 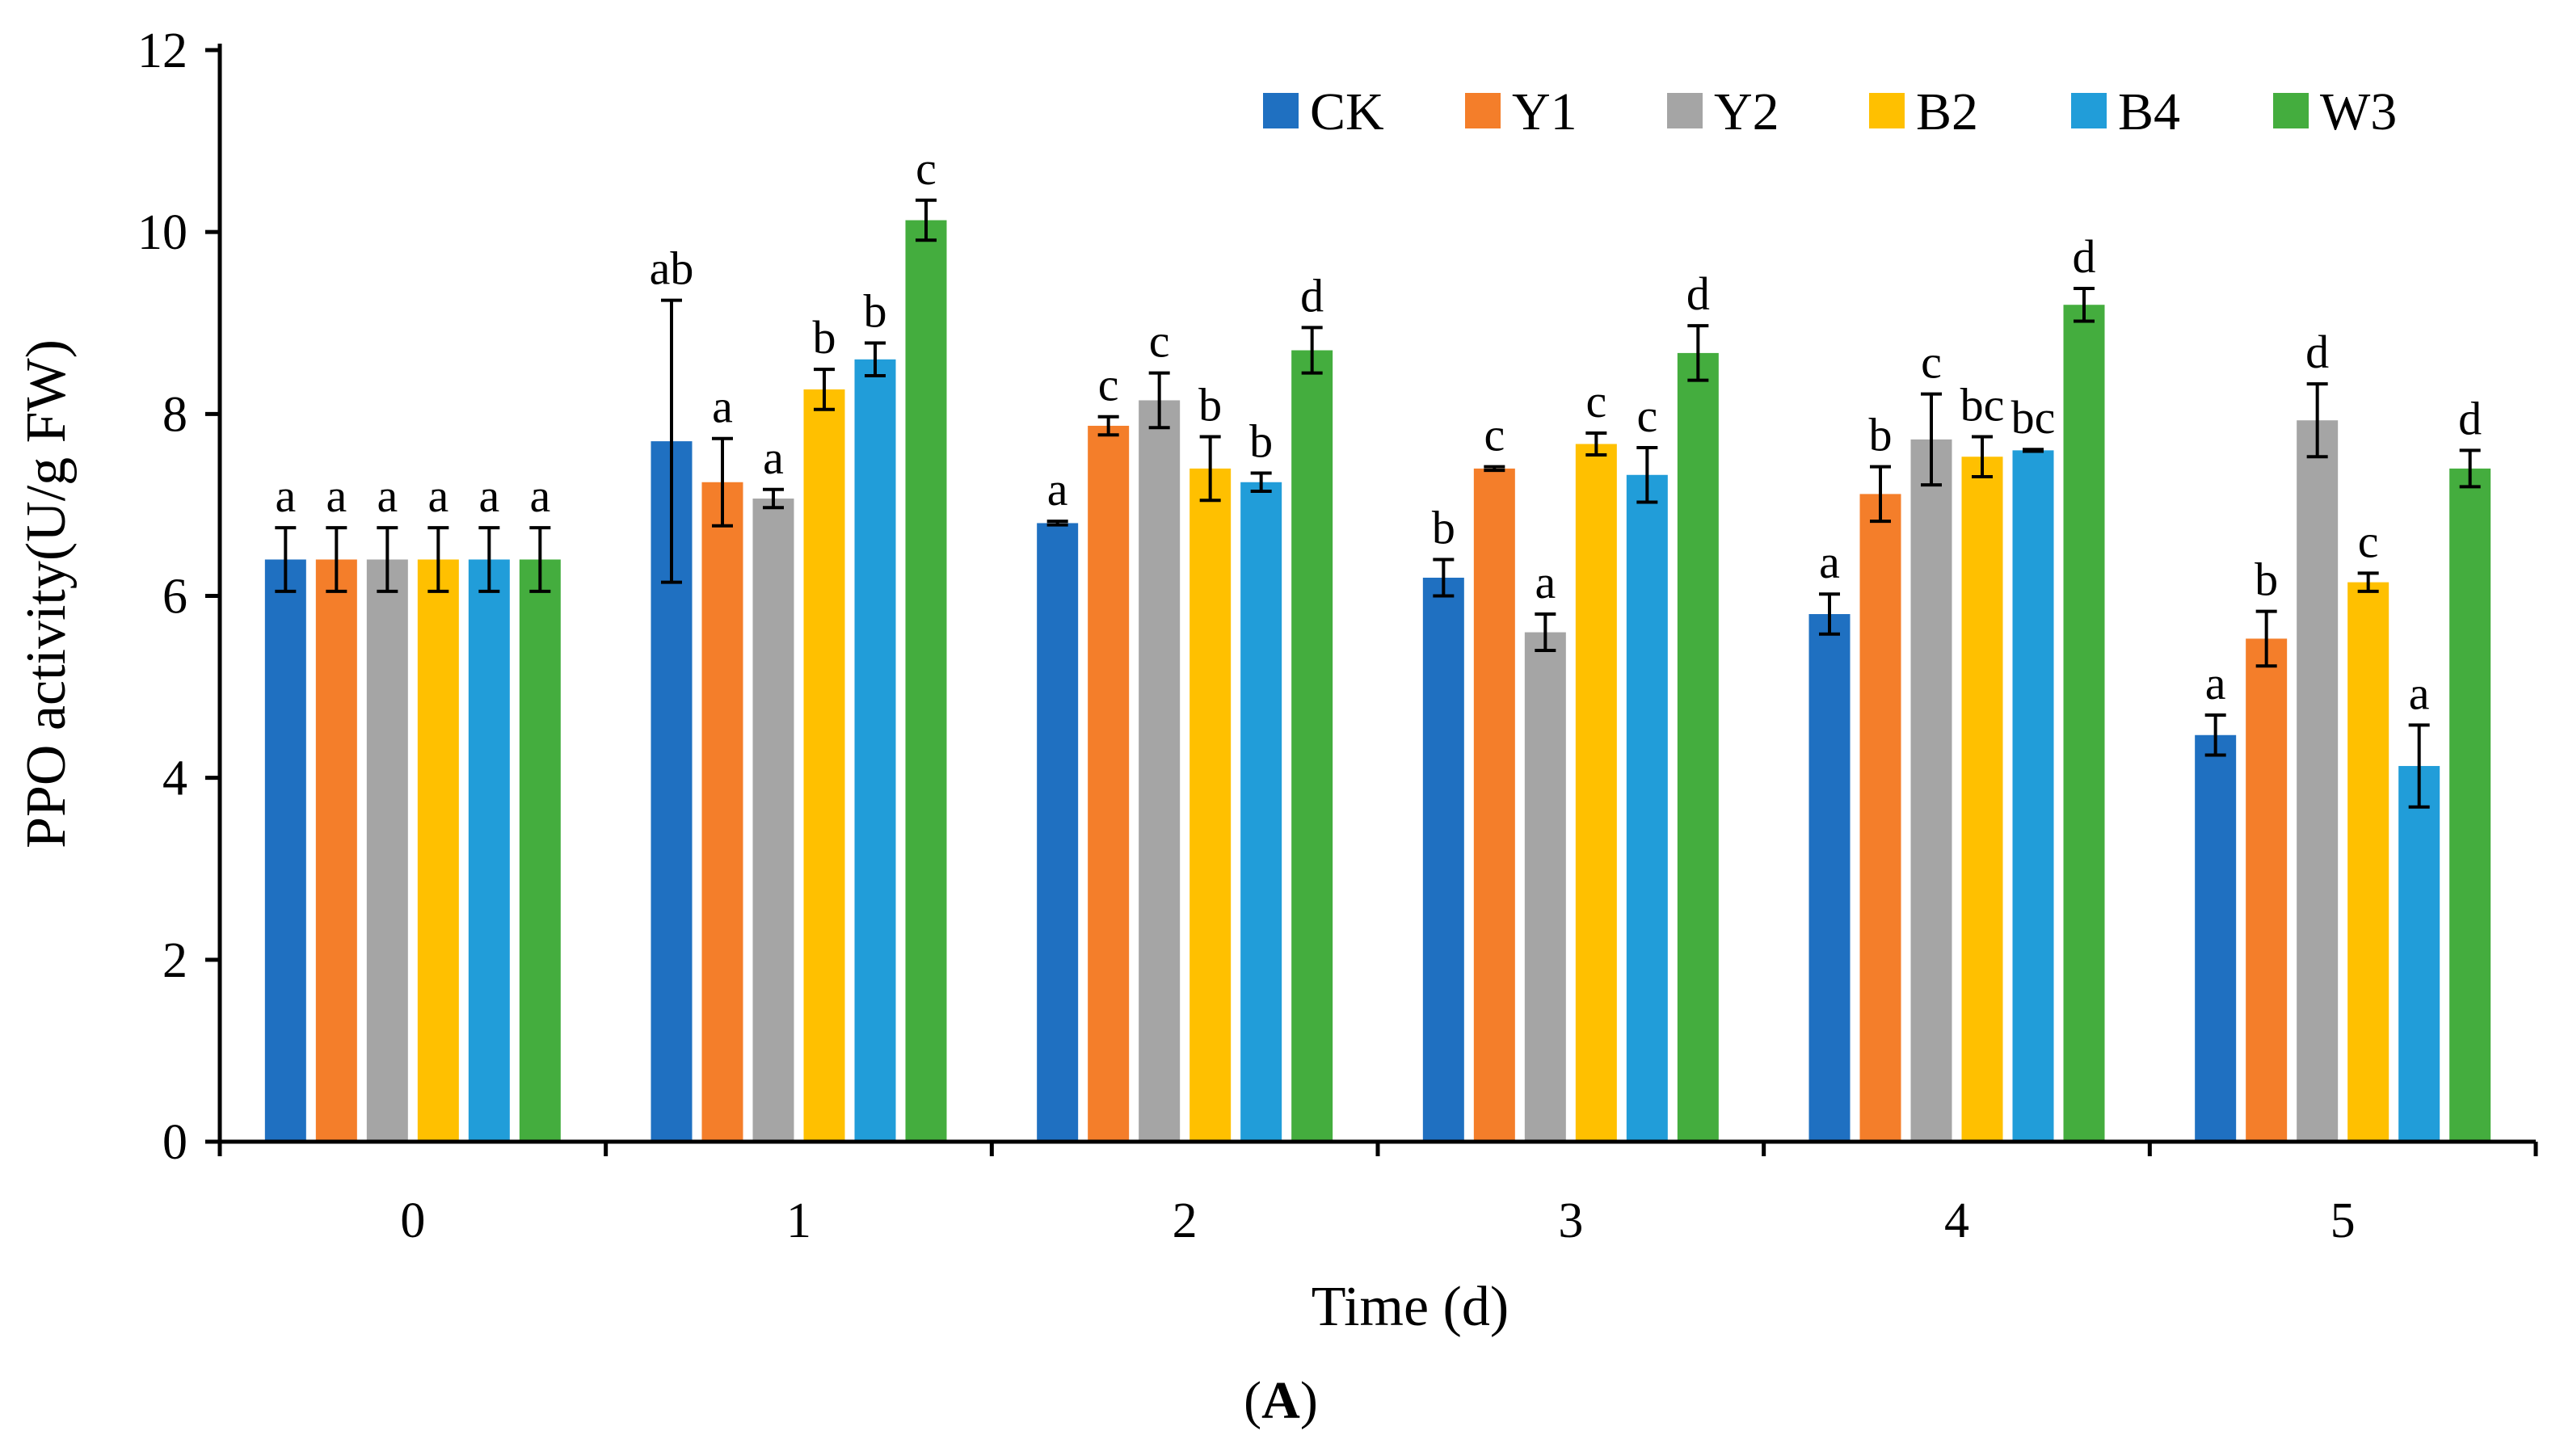 What do you see at coordinates (174, 778) in the screenshot?
I see `y-tick-label: 4` at bounding box center [174, 778].